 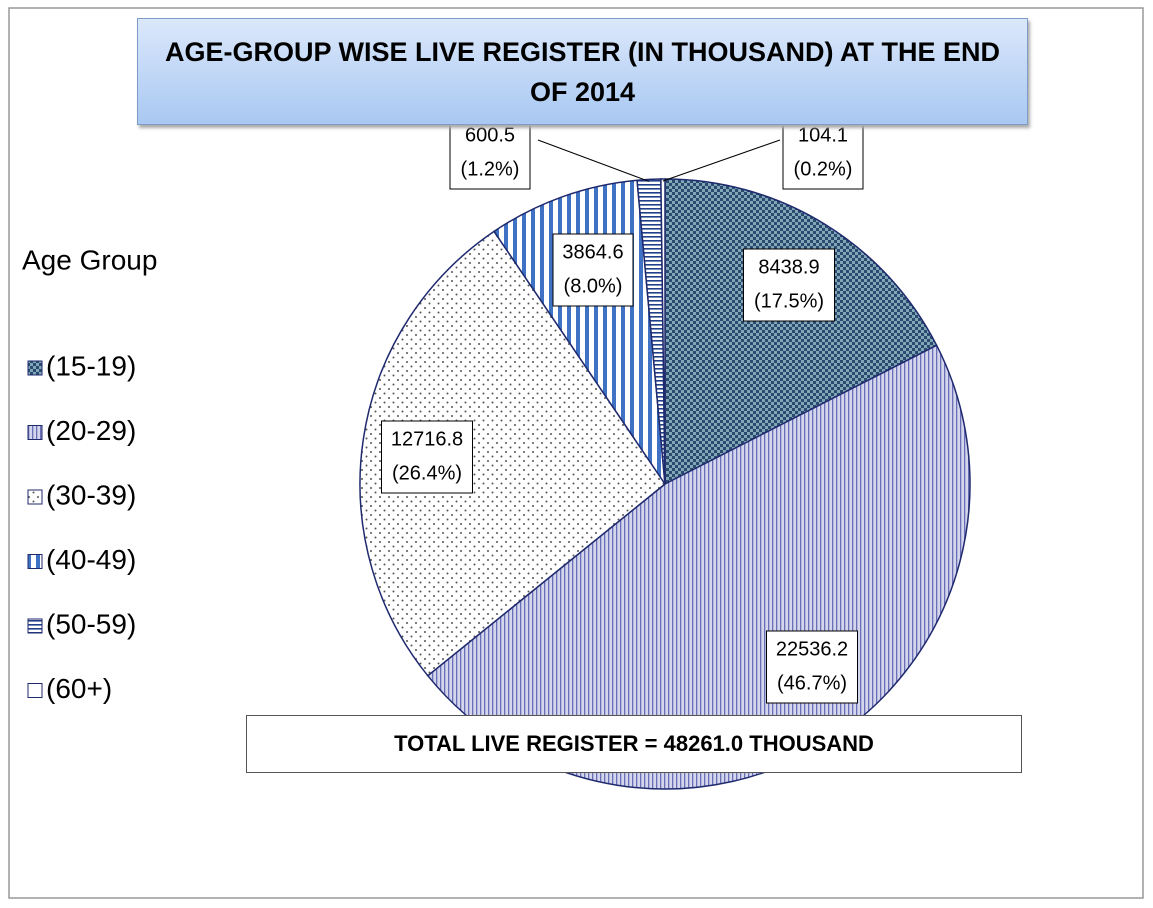 I want to click on legend-label: (15-19), so click(x=91, y=365).